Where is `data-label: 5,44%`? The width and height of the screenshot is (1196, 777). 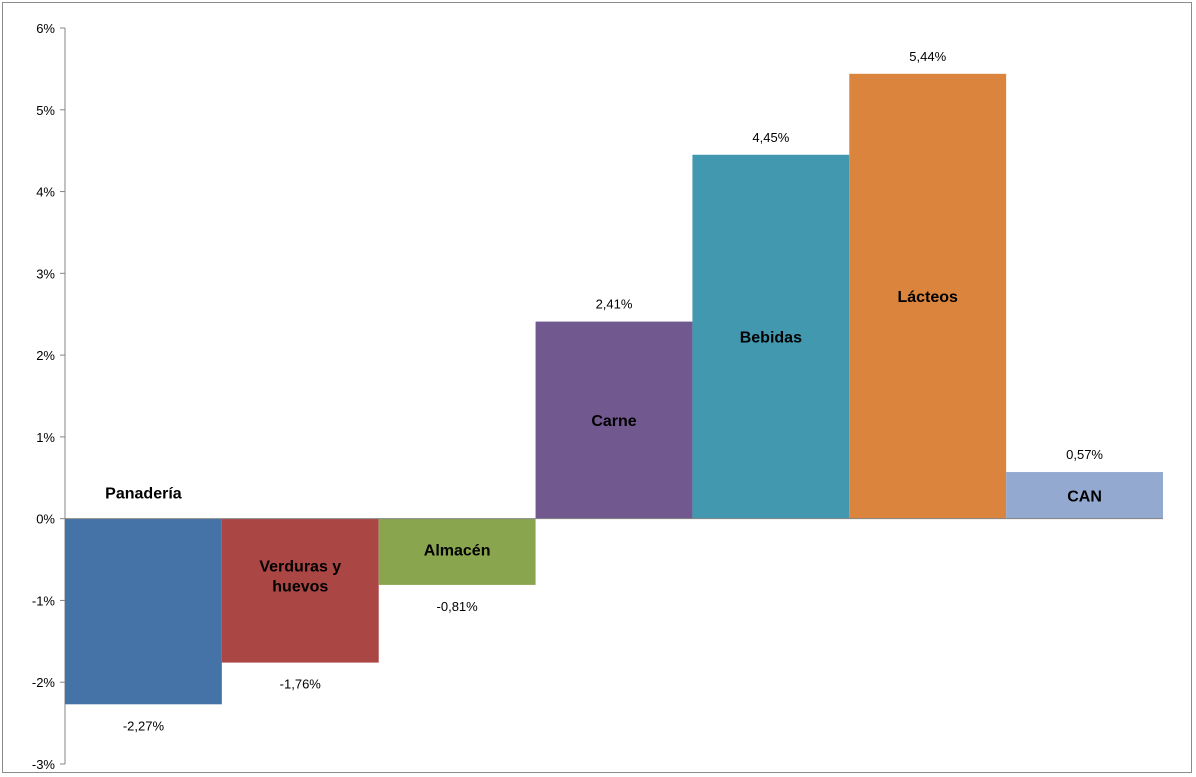
data-label: 5,44% is located at coordinates (927, 56).